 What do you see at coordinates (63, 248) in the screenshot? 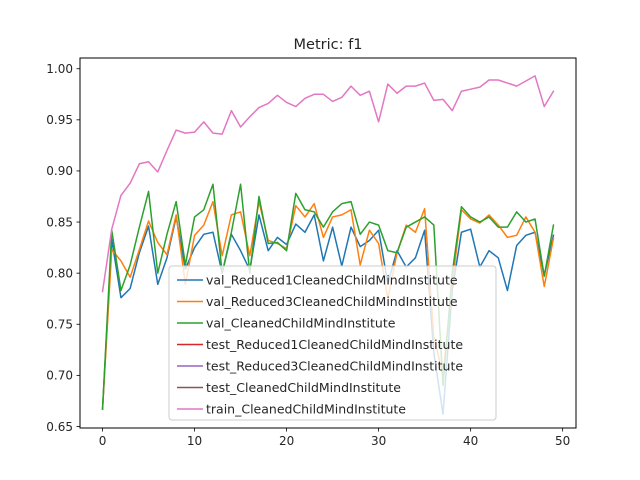
I see `y-axis: 0.65 0.70 0.75 0.80 0.85 0.90 0.95 1.00` at bounding box center [63, 248].